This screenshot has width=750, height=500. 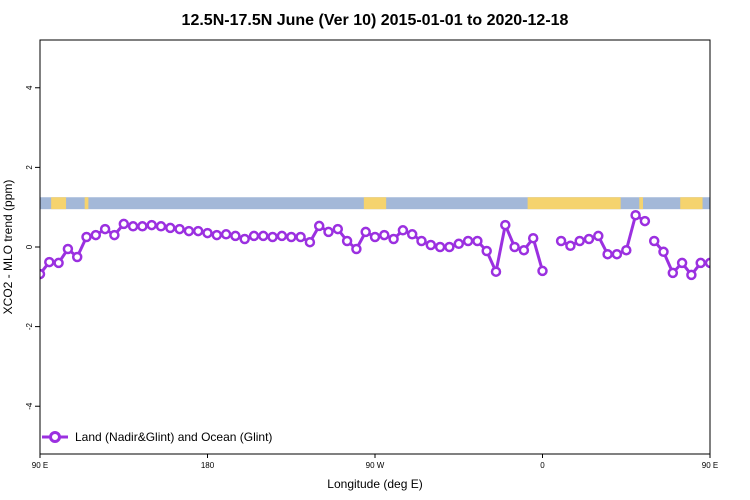 What do you see at coordinates (374, 484) in the screenshot?
I see `x-axis-label: Longitude (deg E)` at bounding box center [374, 484].